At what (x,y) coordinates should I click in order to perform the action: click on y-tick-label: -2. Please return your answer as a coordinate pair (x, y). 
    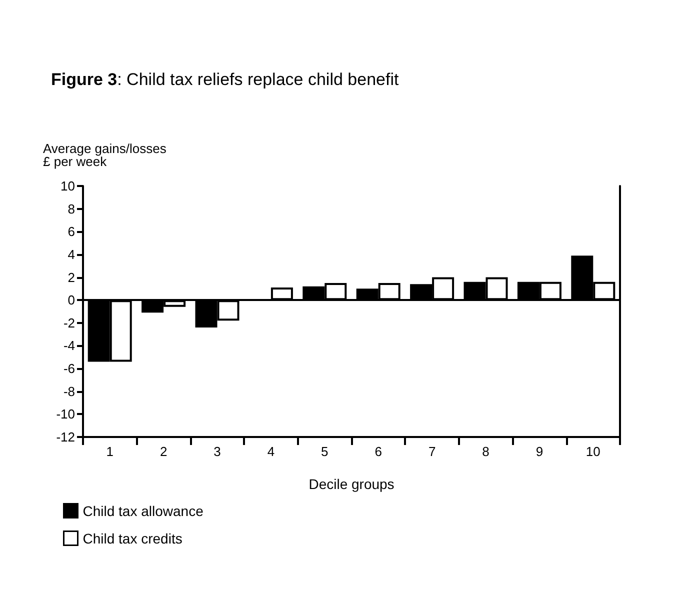
    Looking at the image, I should click on (69, 322).